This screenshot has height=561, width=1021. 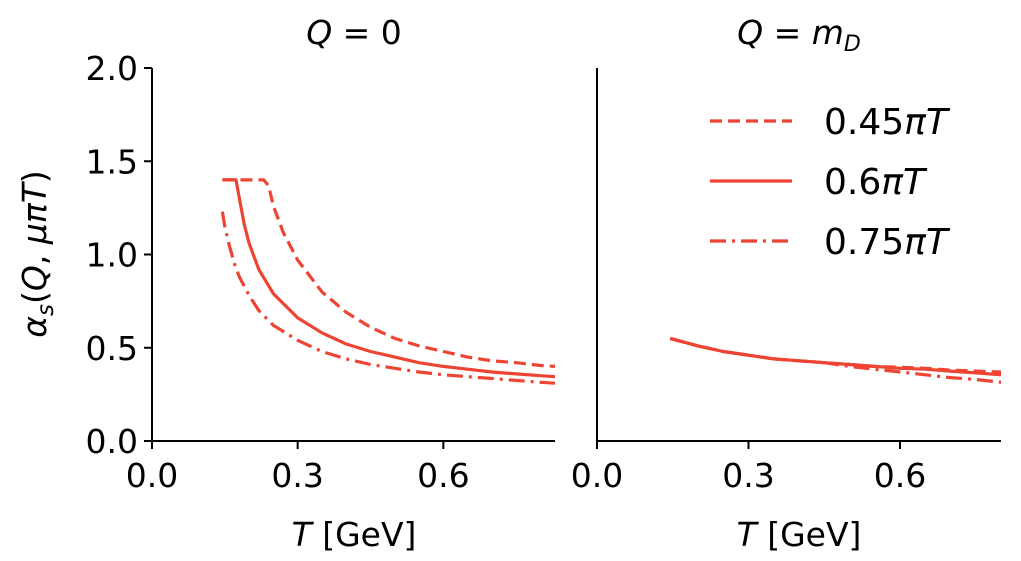 I want to click on legend-label: 0.75πT, so click(x=887, y=242).